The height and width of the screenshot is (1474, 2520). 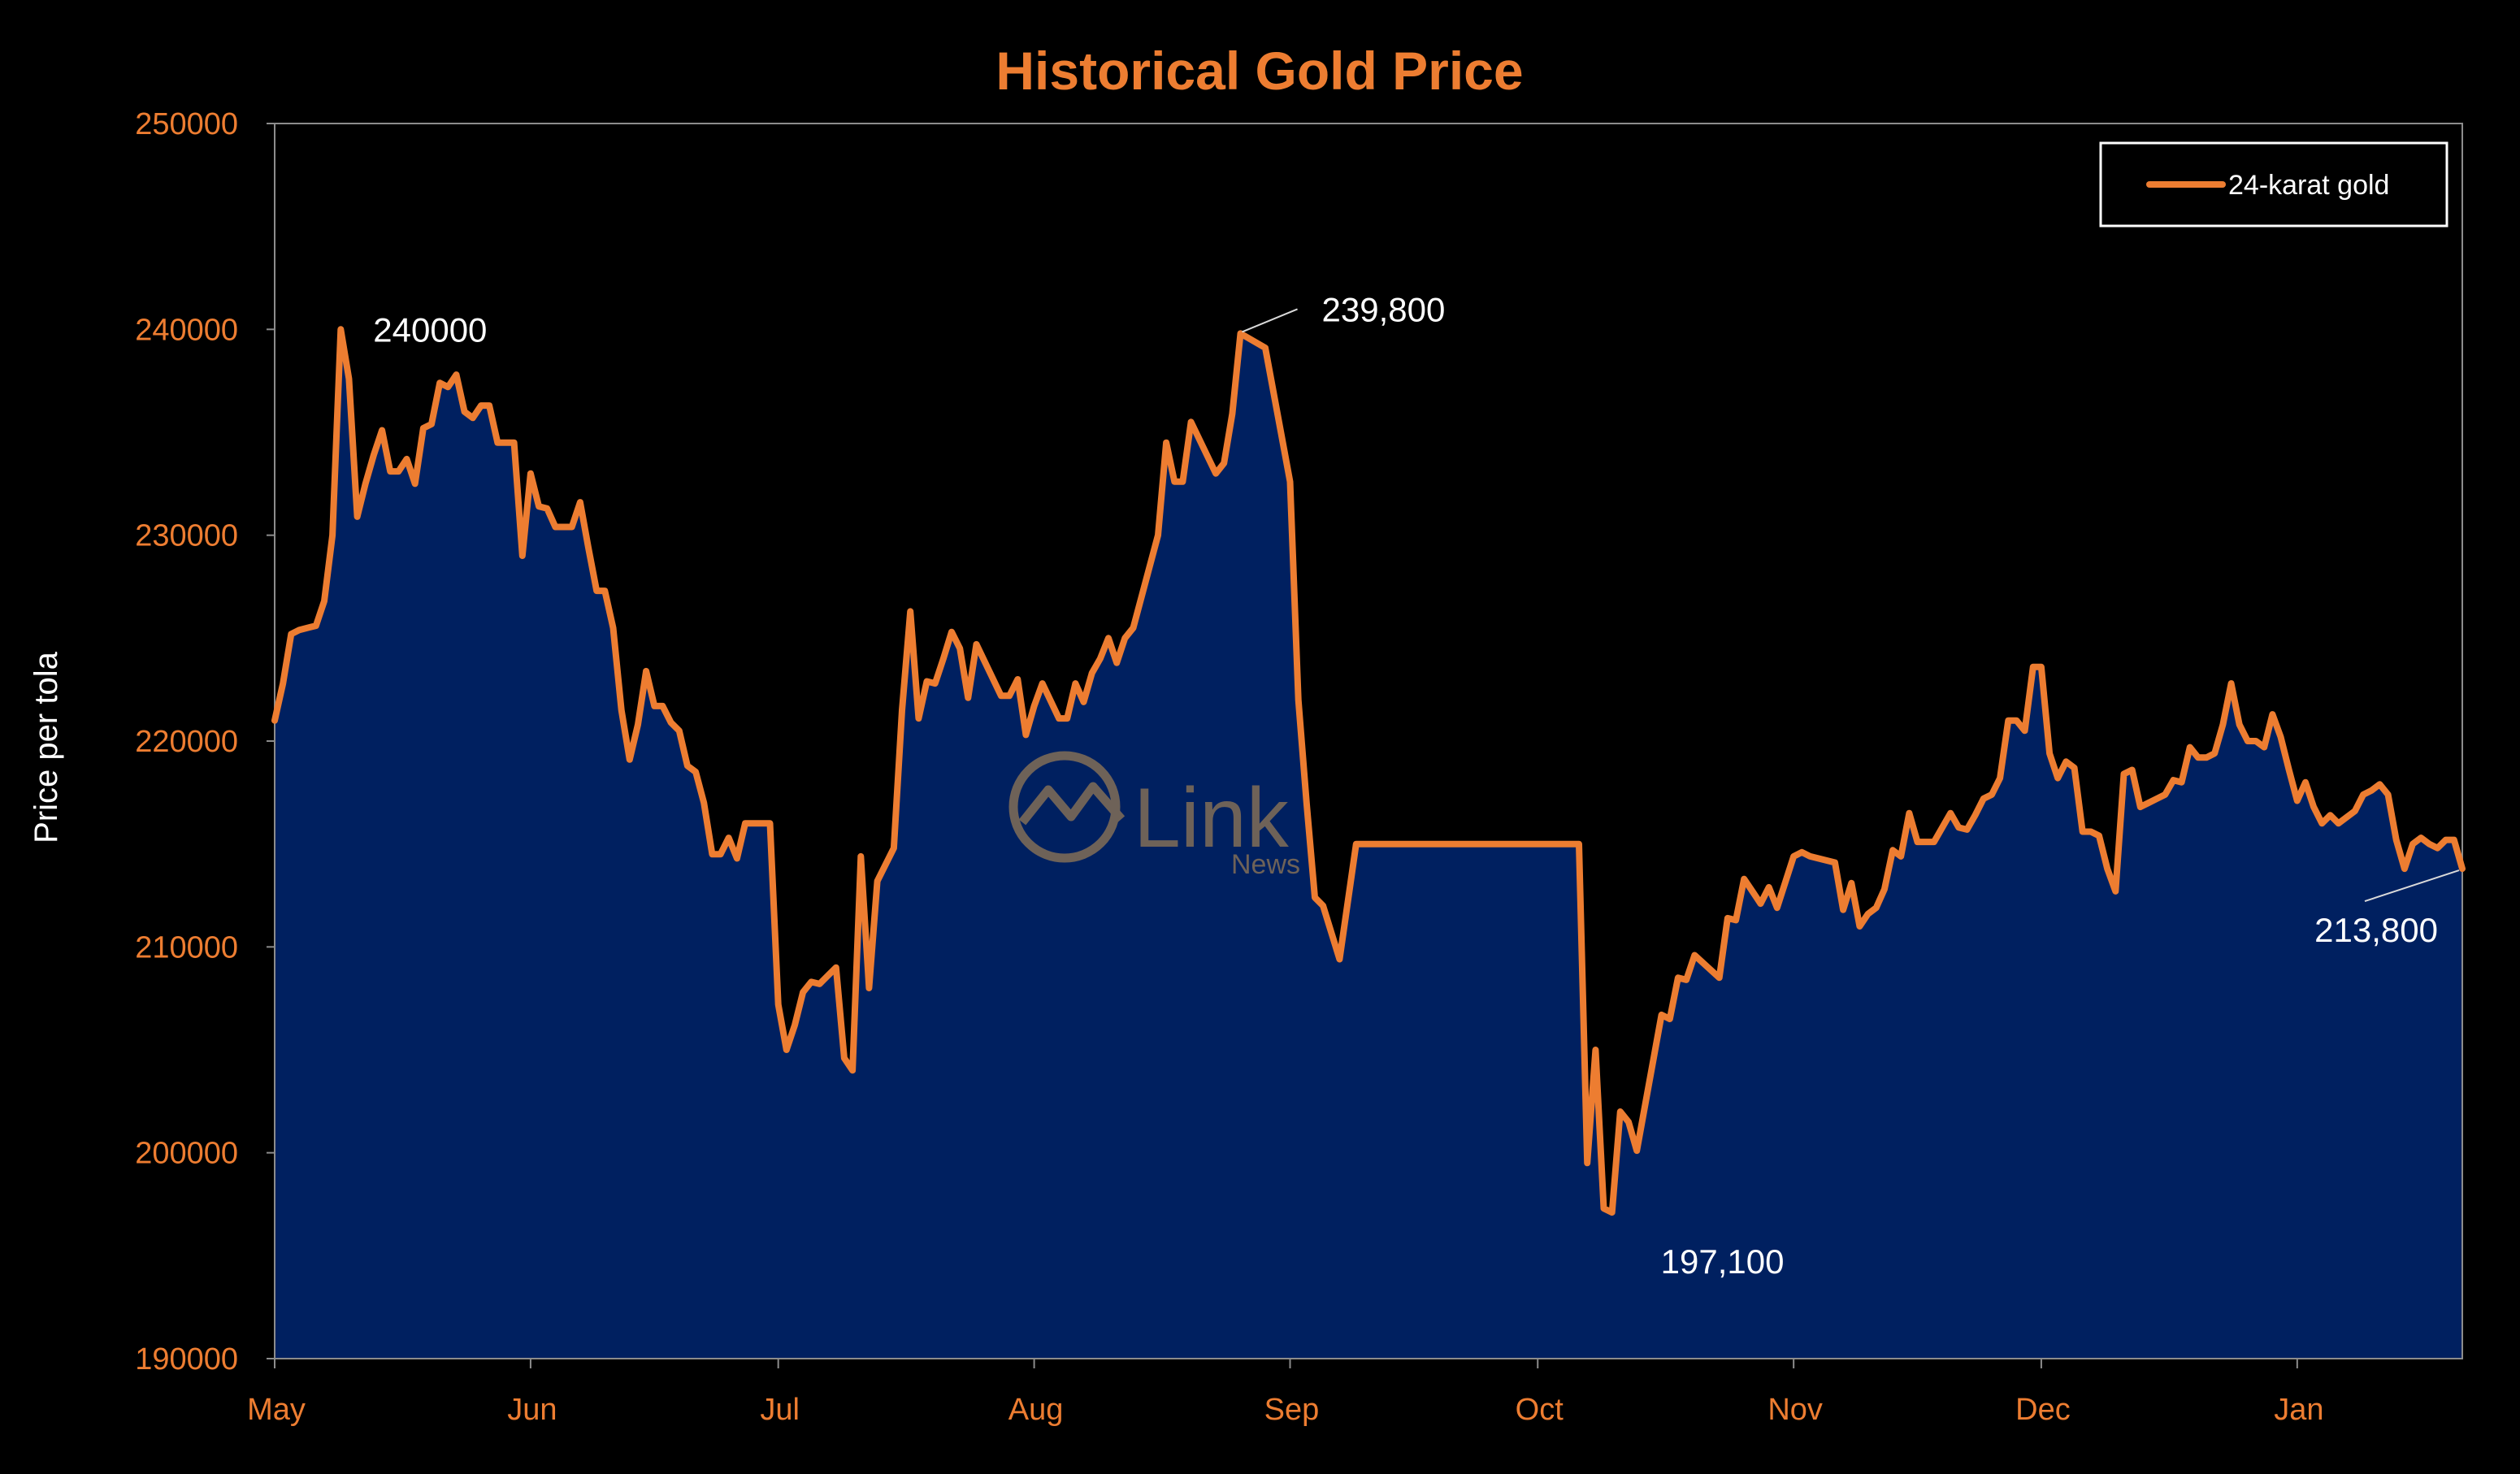 I want to click on x-tick-label: Dec, so click(x=2043, y=1410).